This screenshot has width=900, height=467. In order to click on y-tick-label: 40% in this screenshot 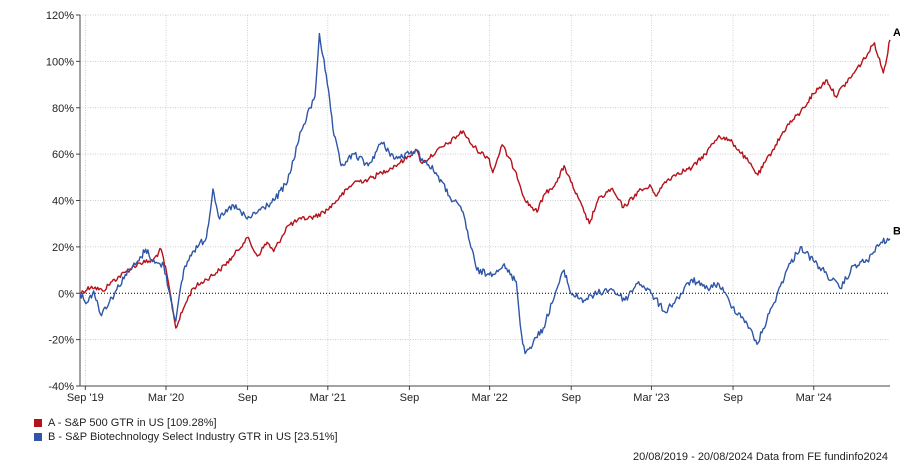, I will do `click(63, 202)`.